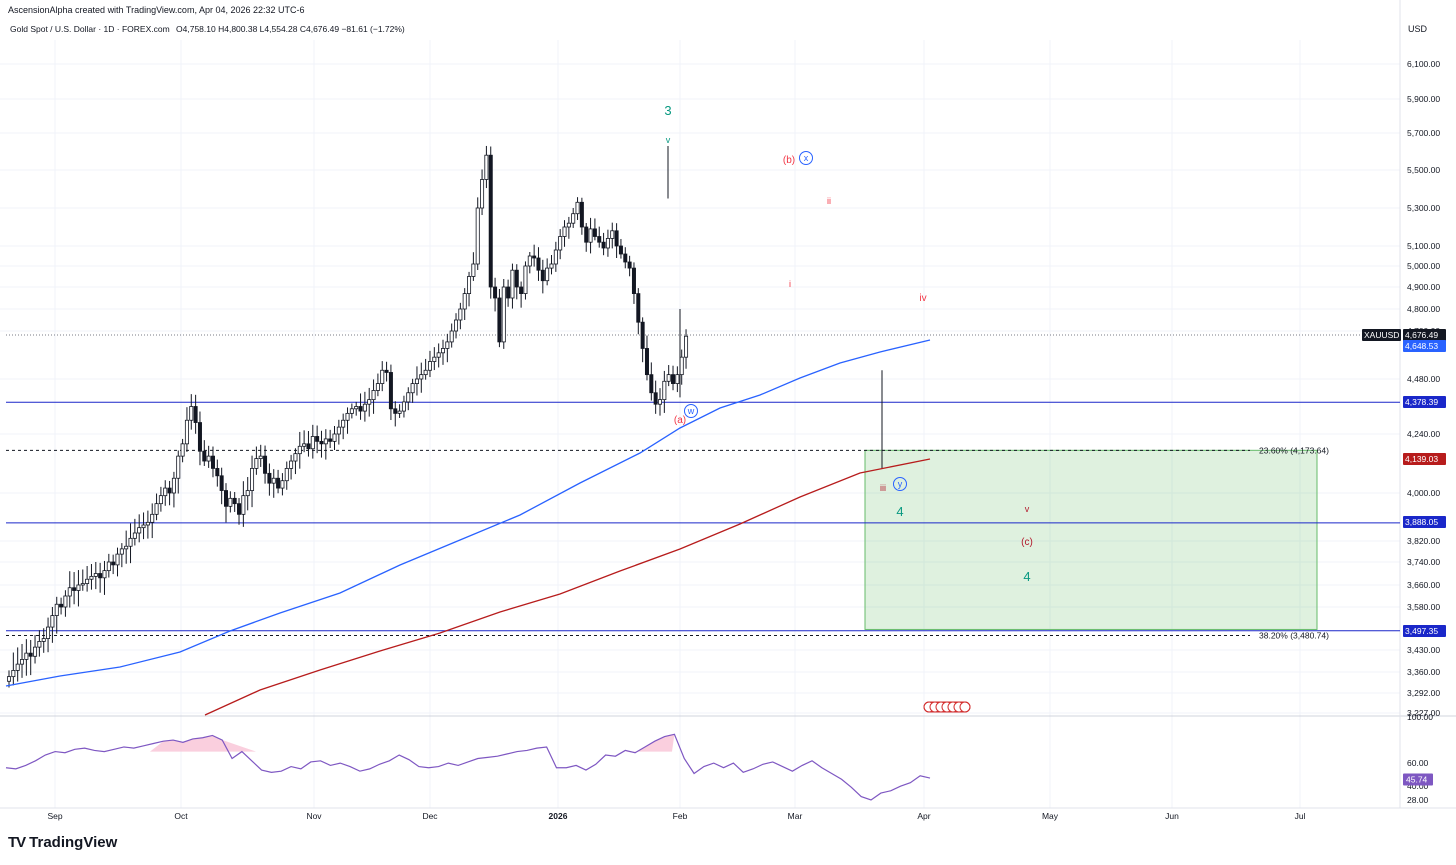  I want to click on rsi-overbought-fill, so click(650, 743).